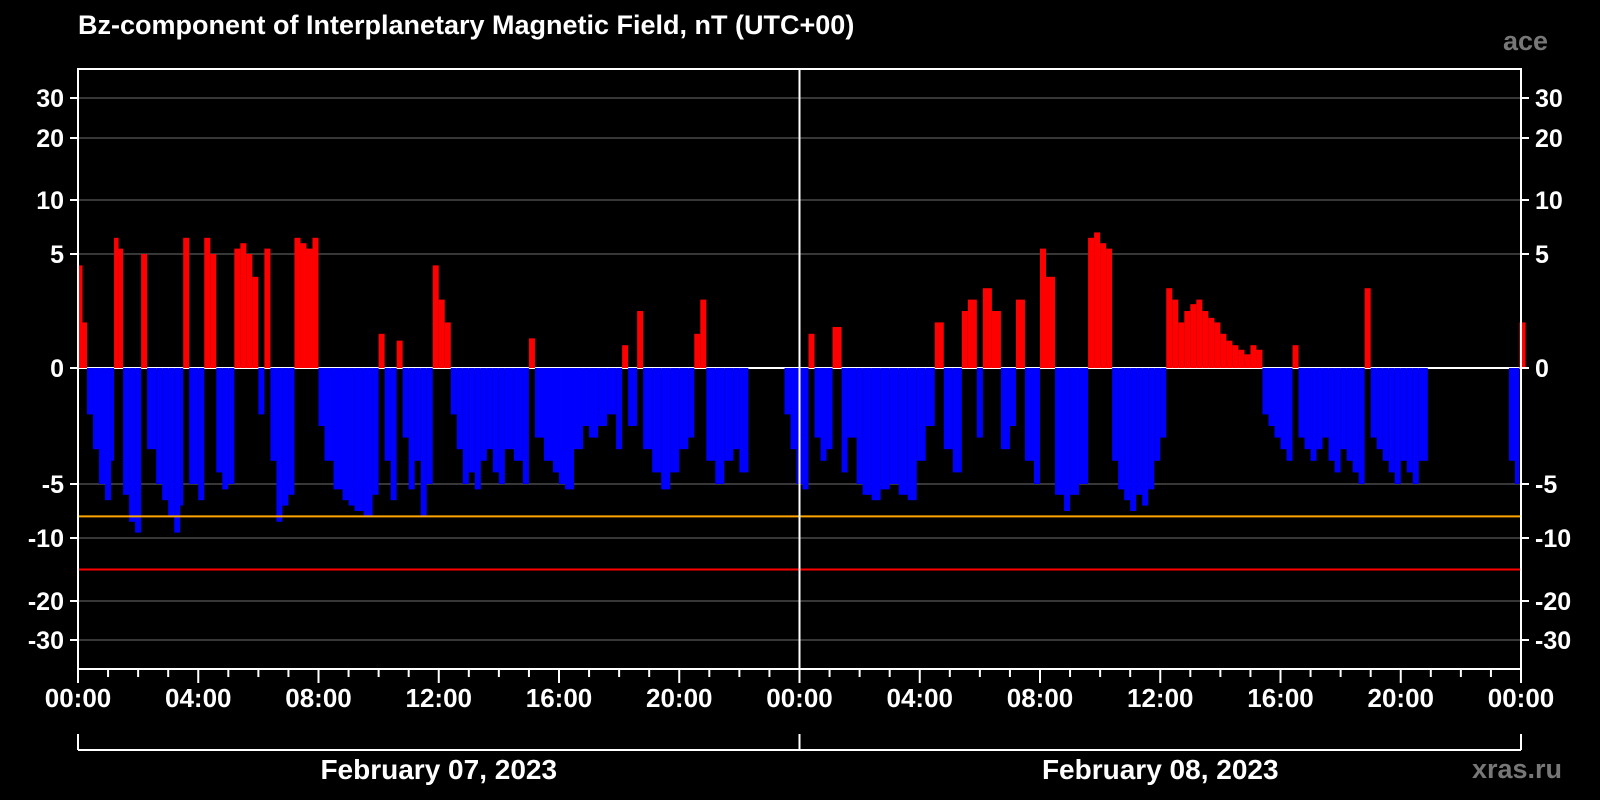  I want to click on y-tick-label: 30, so click(1549, 99).